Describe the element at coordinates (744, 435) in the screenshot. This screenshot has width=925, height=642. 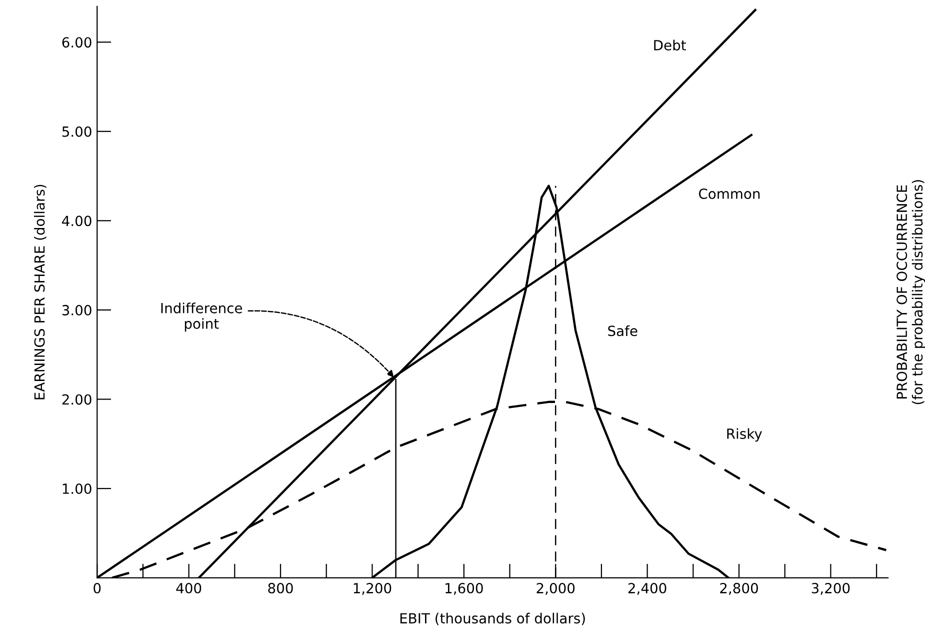
I see `series-label: Risky` at that location.